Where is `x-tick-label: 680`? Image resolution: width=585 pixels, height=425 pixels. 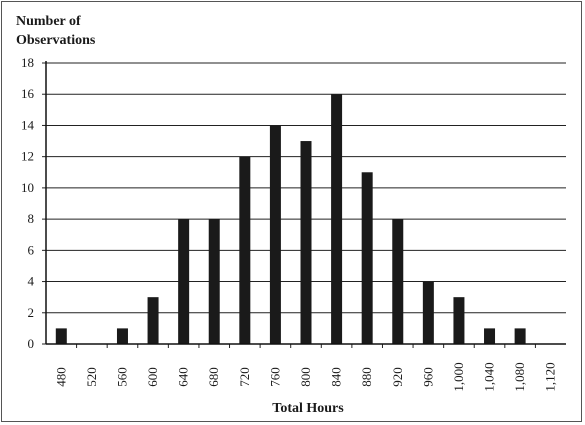 x-tick-label: 680 is located at coordinates (213, 377).